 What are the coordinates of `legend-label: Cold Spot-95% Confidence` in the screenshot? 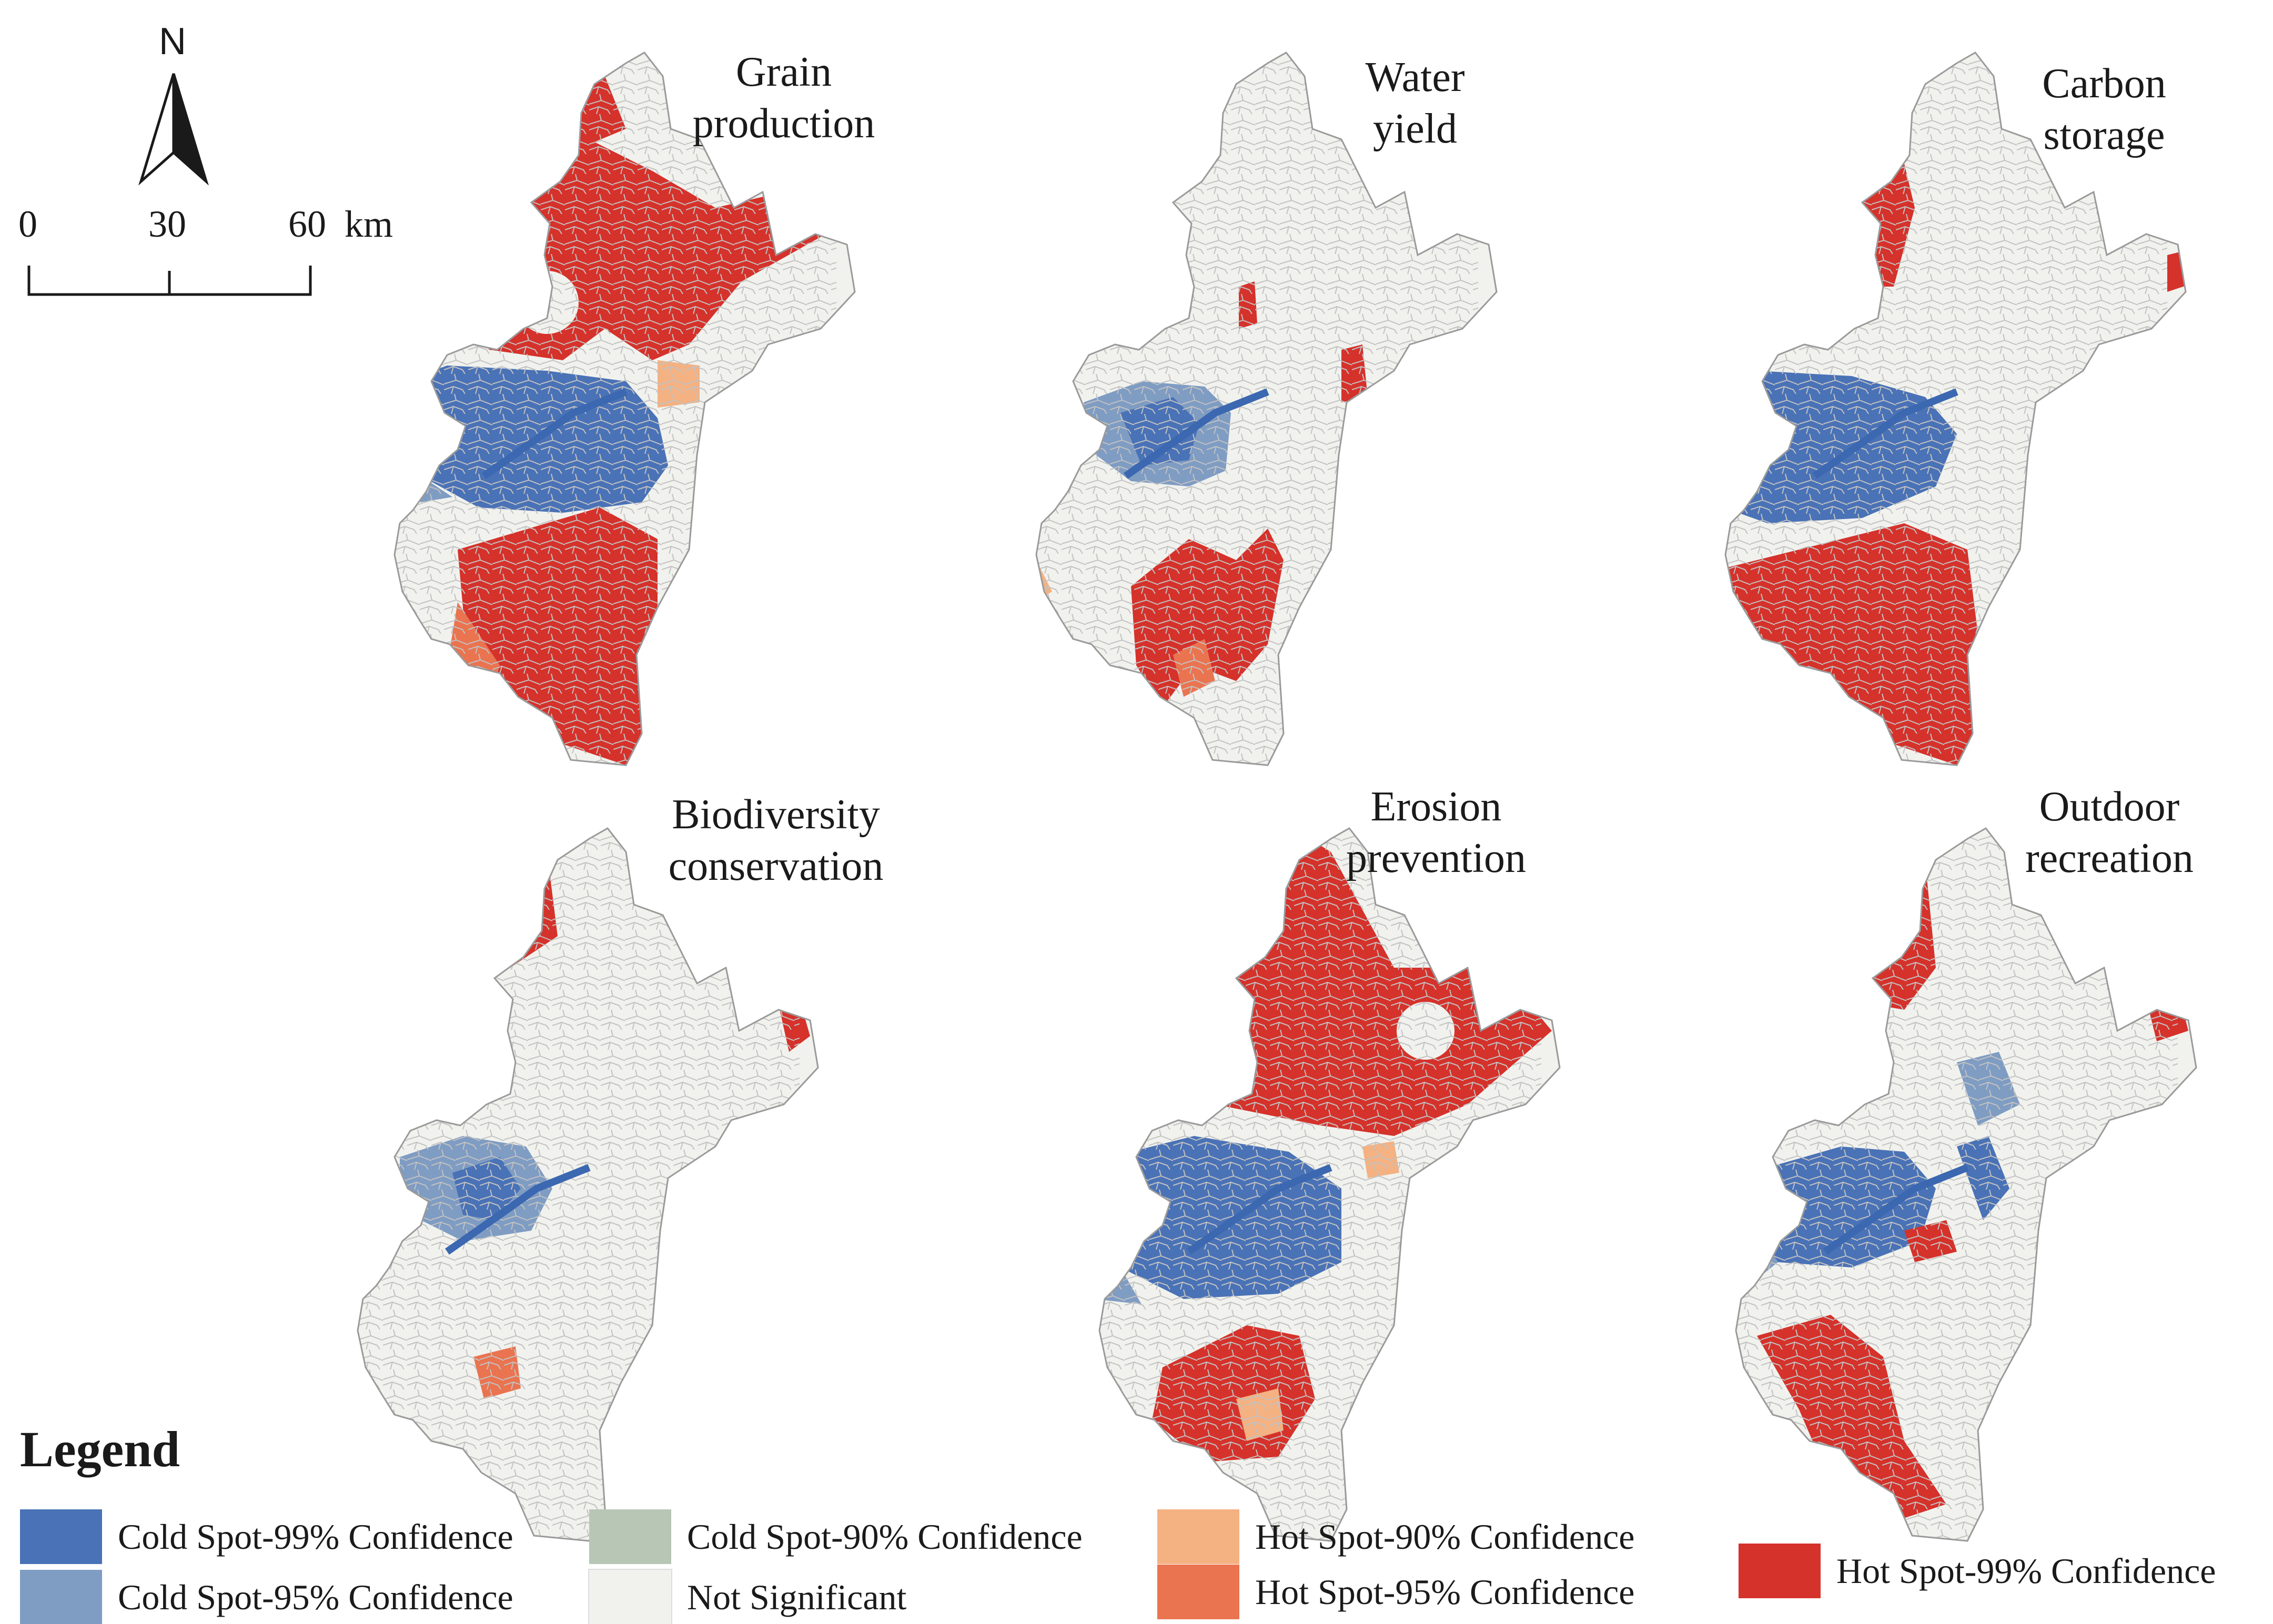 It's located at (315, 1597).